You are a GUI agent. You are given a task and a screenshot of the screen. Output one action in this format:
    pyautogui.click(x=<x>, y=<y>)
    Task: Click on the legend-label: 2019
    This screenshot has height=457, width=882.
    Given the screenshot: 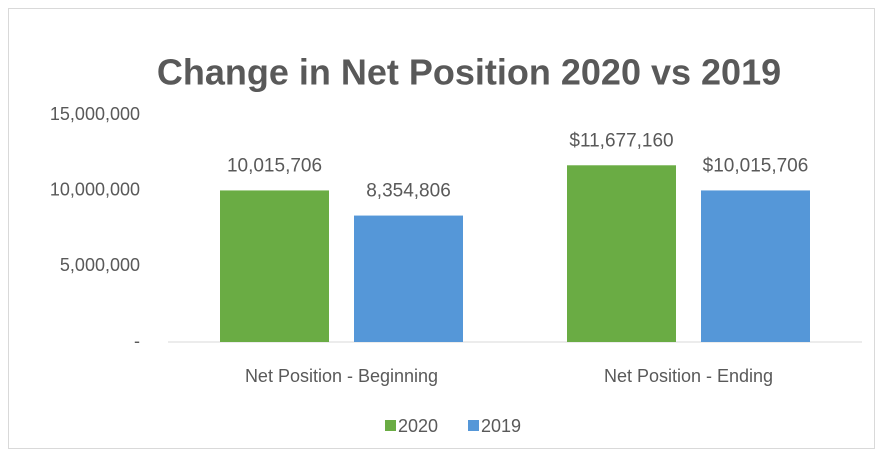 What is the action you would take?
    pyautogui.click(x=501, y=426)
    